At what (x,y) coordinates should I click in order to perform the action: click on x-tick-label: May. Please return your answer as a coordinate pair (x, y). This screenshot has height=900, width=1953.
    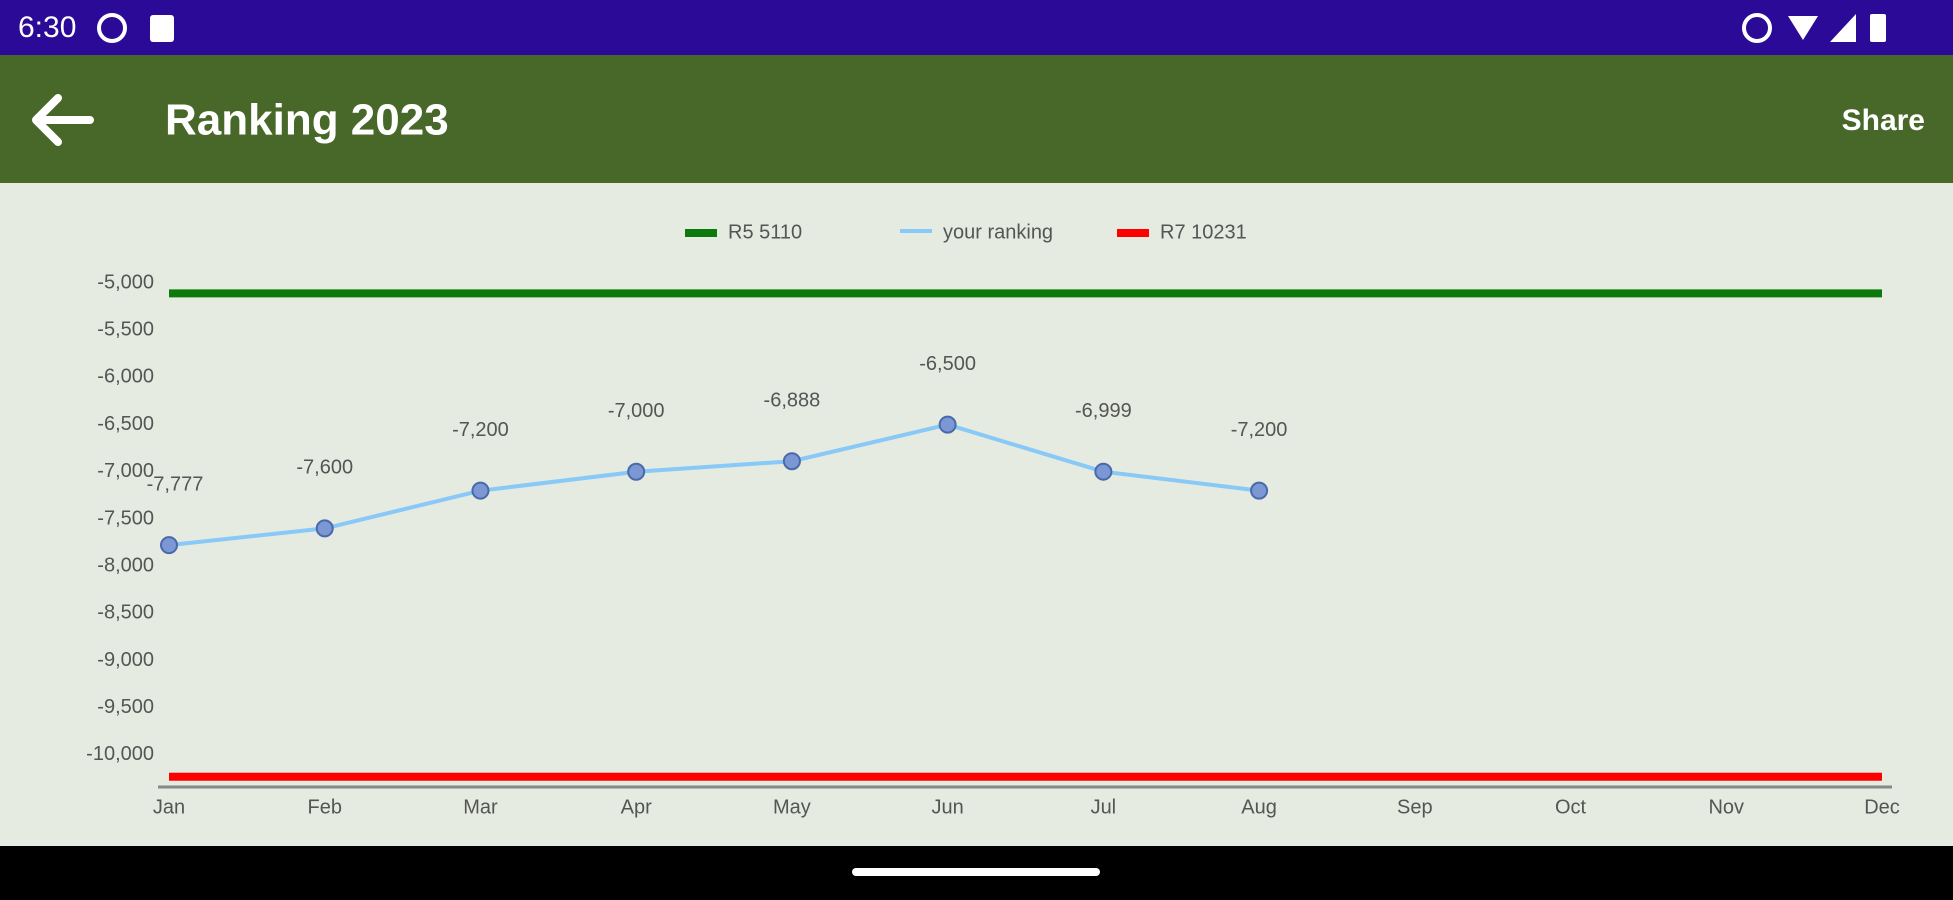
    Looking at the image, I should click on (792, 807).